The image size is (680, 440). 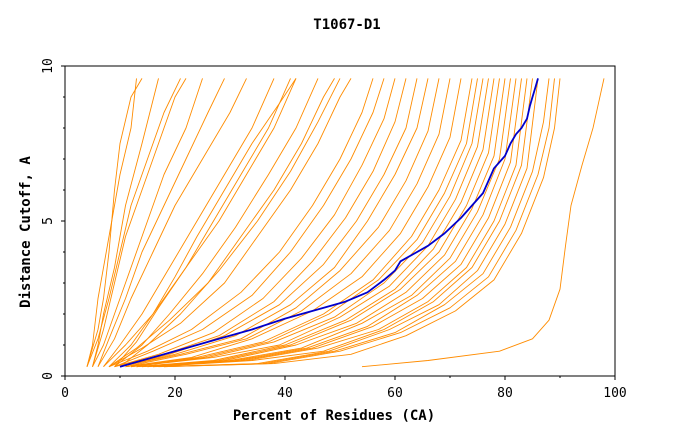 I want to click on y-tick-label: 0, so click(x=48, y=376).